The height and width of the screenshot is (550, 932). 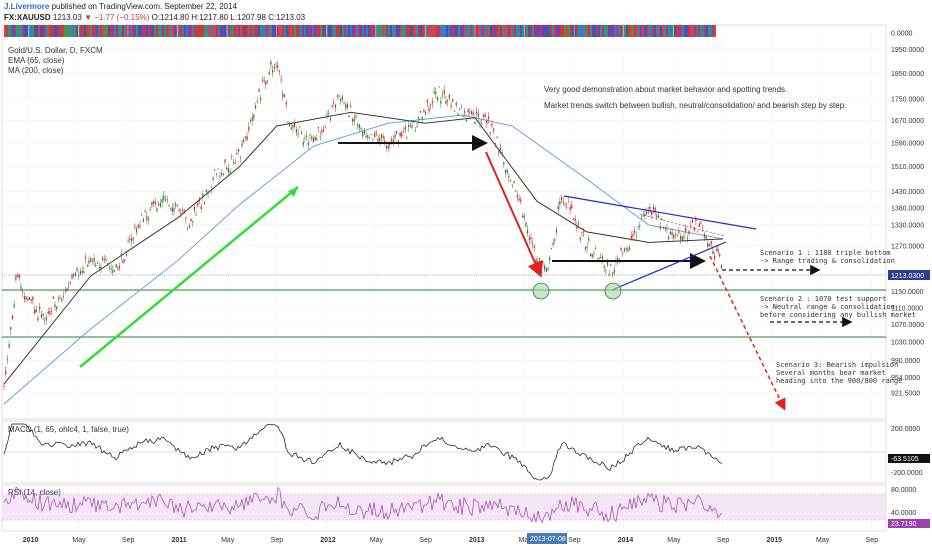 What do you see at coordinates (626, 540) in the screenshot?
I see `time-tick-label: 2014` at bounding box center [626, 540].